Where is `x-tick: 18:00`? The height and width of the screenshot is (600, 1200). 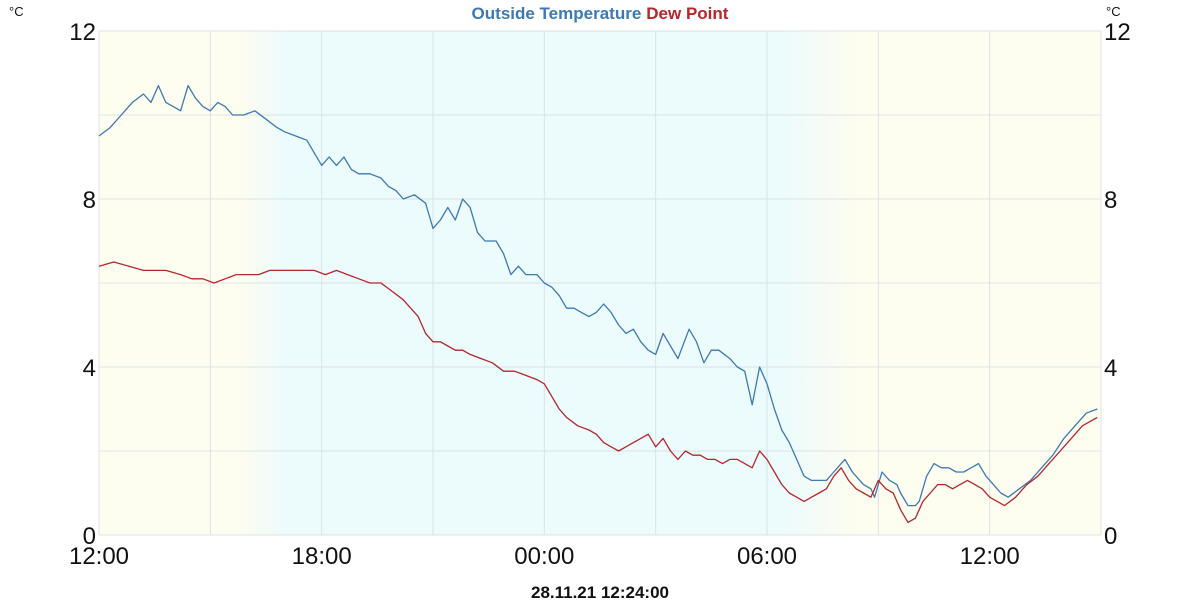
x-tick: 18:00 is located at coordinates (322, 556).